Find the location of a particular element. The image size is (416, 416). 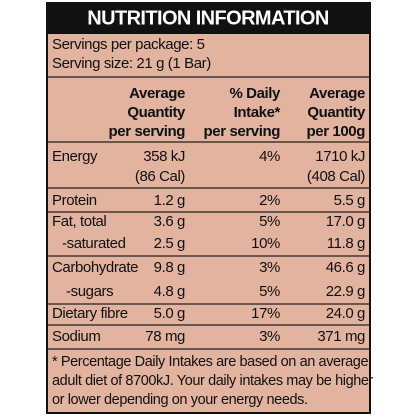

nutrient-label: Fat, total is located at coordinates (79, 221).